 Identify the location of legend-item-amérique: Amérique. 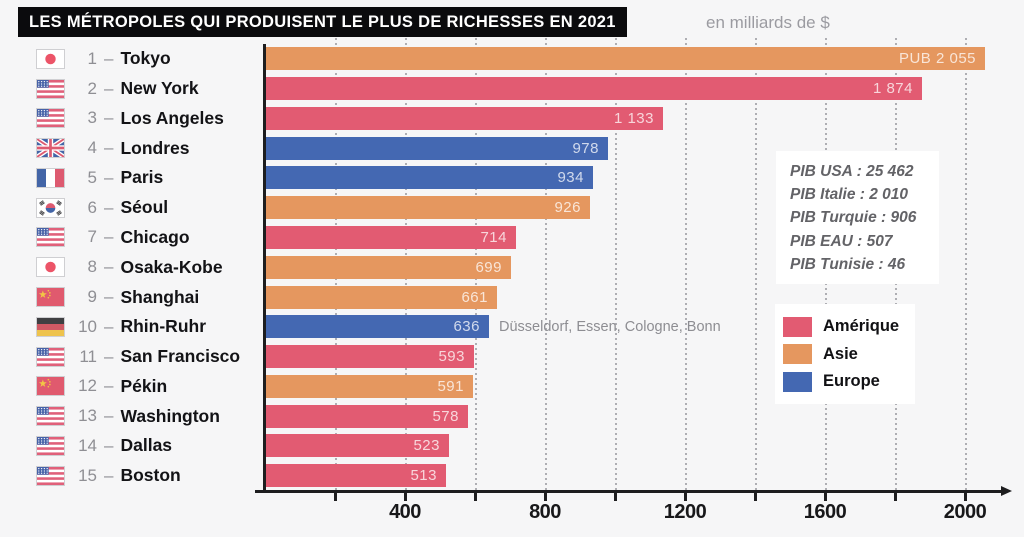
(849, 327).